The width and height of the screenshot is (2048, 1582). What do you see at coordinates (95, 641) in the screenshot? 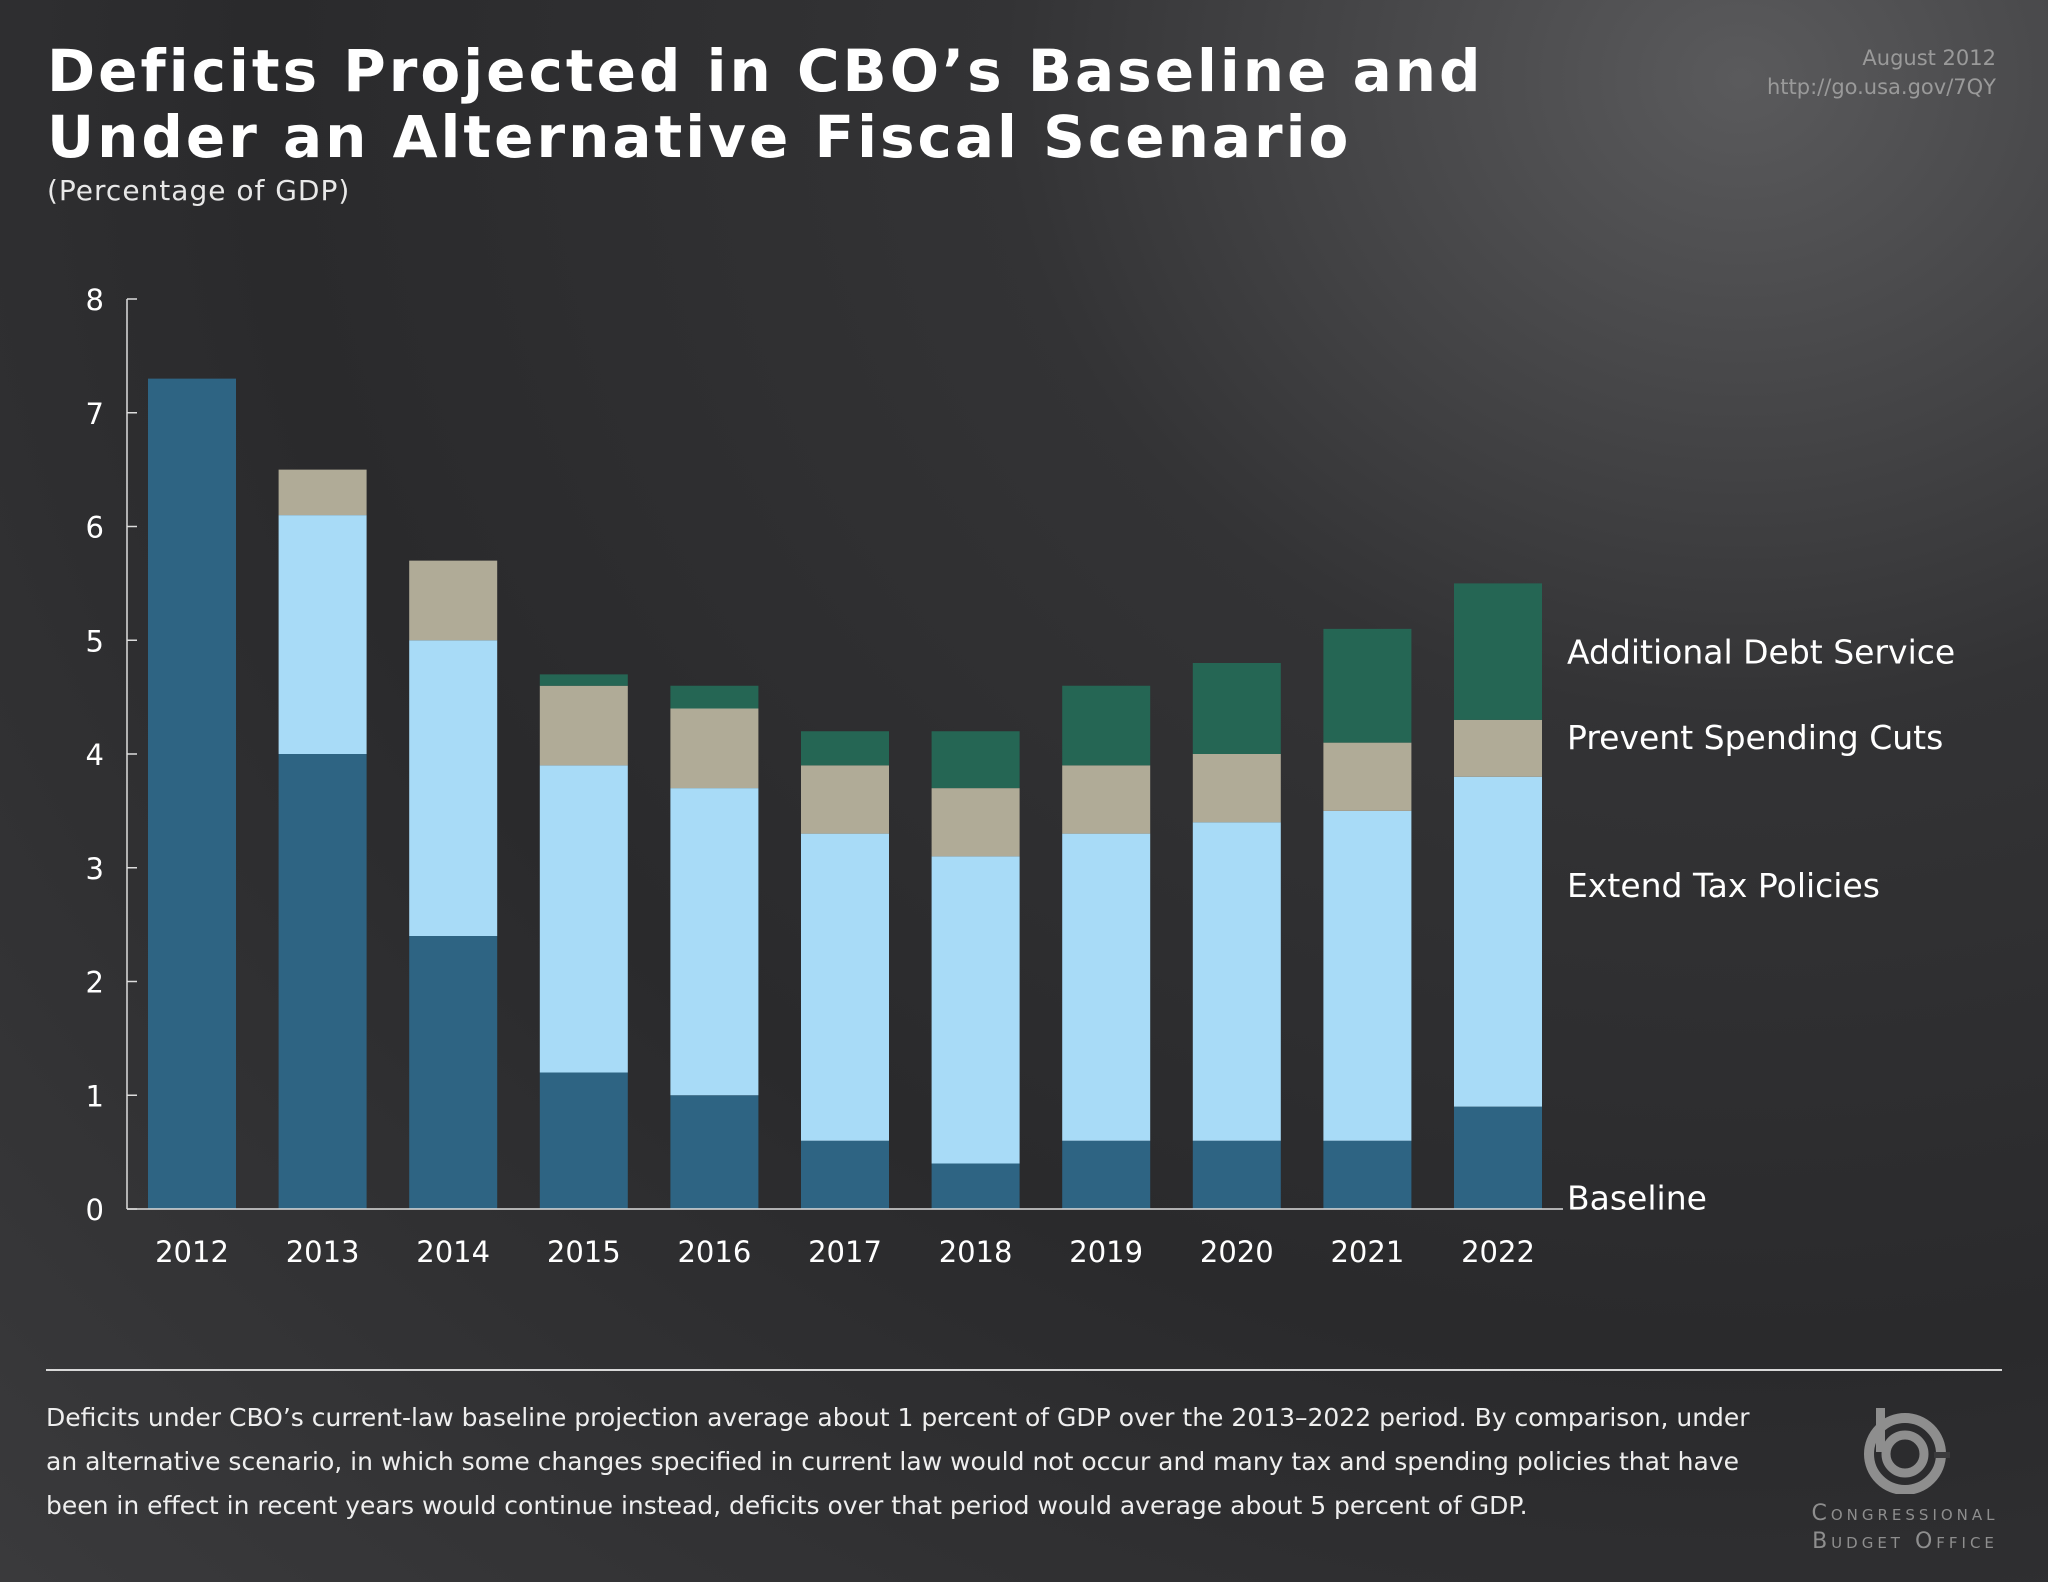
I see `y-tick-label: 5` at bounding box center [95, 641].